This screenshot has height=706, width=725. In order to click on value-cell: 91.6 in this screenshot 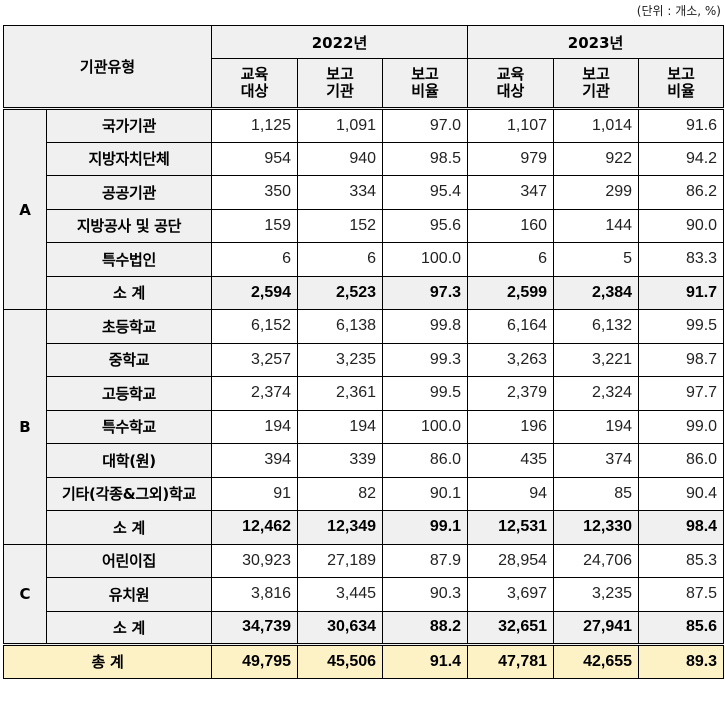, I will do `click(681, 125)`.